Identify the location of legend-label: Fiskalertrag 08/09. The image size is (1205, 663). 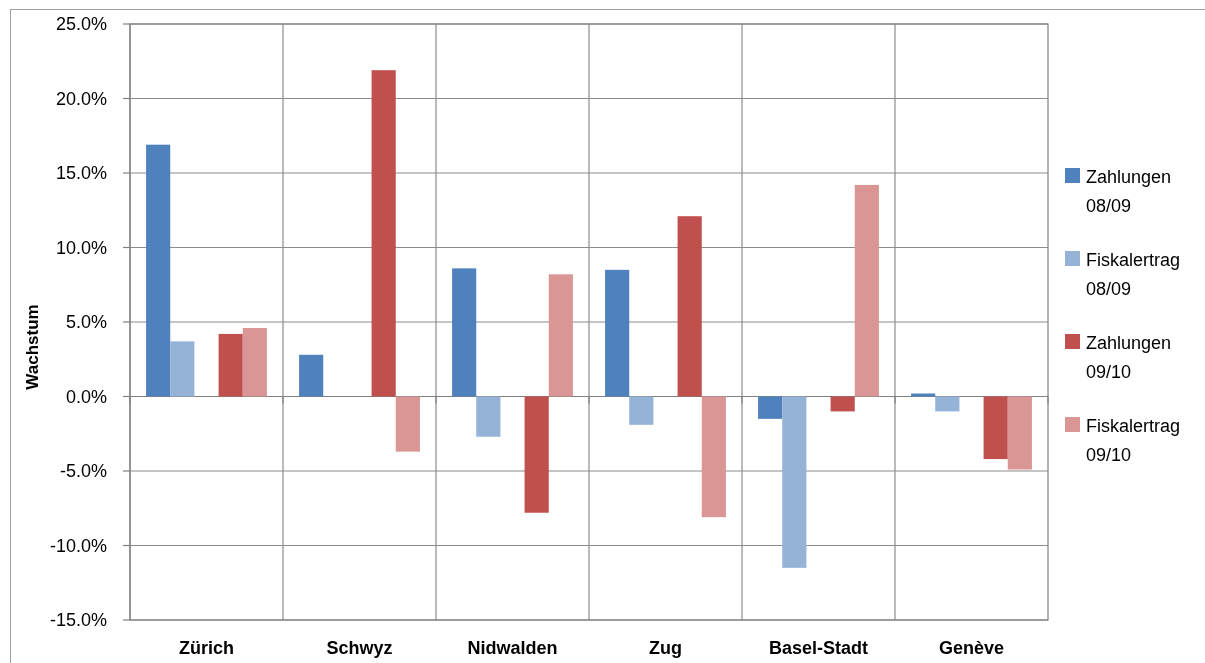
(1133, 274).